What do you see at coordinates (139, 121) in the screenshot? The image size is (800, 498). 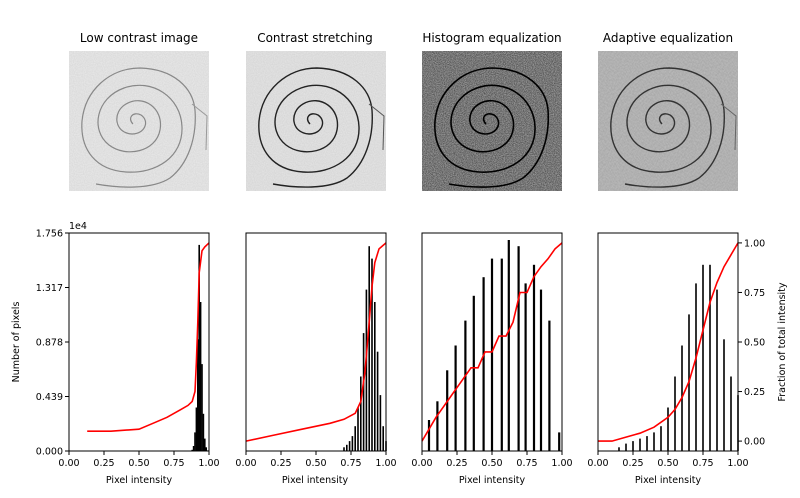 I see `image-low-contrast` at bounding box center [139, 121].